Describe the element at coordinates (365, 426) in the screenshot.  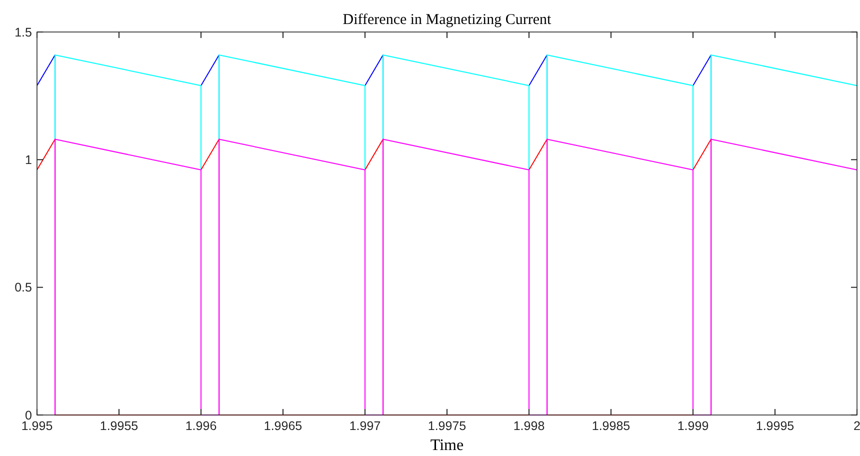
I see `x-tick-label: 1.997` at that location.